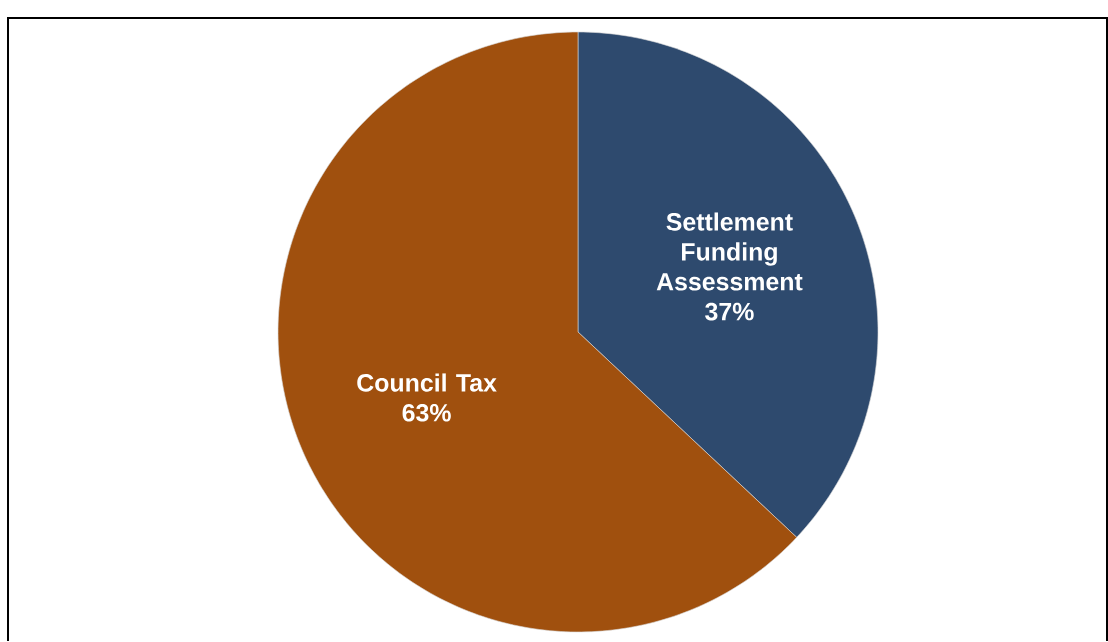 The width and height of the screenshot is (1108, 642). What do you see at coordinates (427, 382) in the screenshot?
I see `slice-label: Council Tax` at bounding box center [427, 382].